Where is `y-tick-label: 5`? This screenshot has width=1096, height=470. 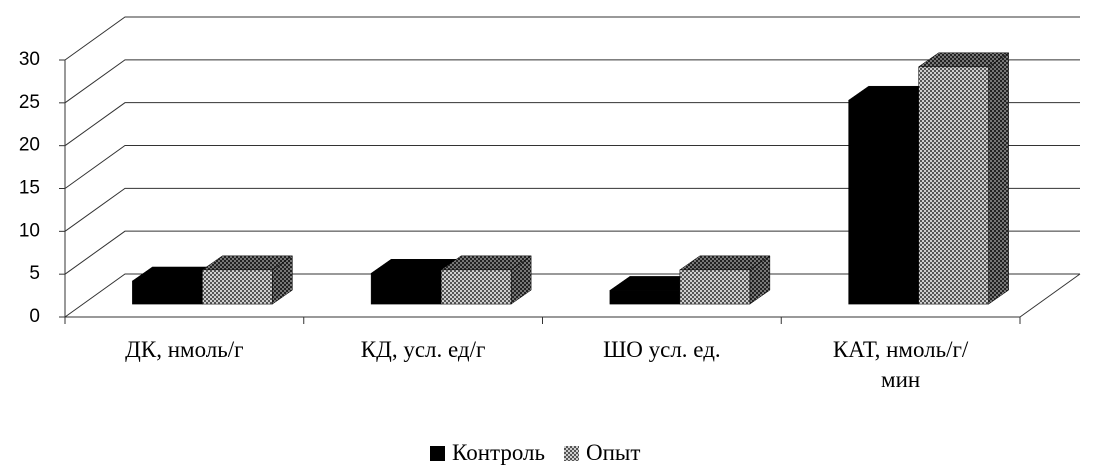
y-tick-label: 5 is located at coordinates (34, 273).